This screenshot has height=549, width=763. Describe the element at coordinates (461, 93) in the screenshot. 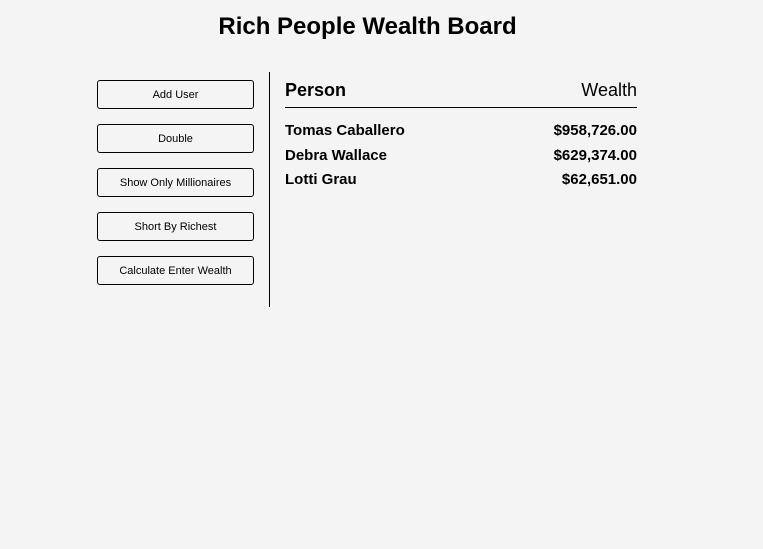

I see `table-header: Person Wealth` at that location.